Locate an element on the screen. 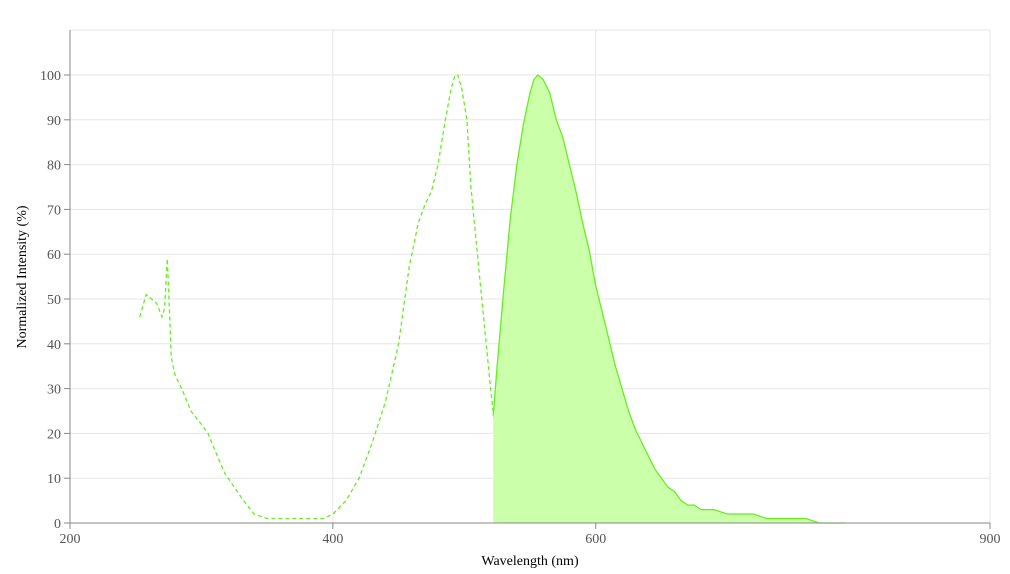 The image size is (1010, 574). y-tick-label: 20 is located at coordinates (54, 434).